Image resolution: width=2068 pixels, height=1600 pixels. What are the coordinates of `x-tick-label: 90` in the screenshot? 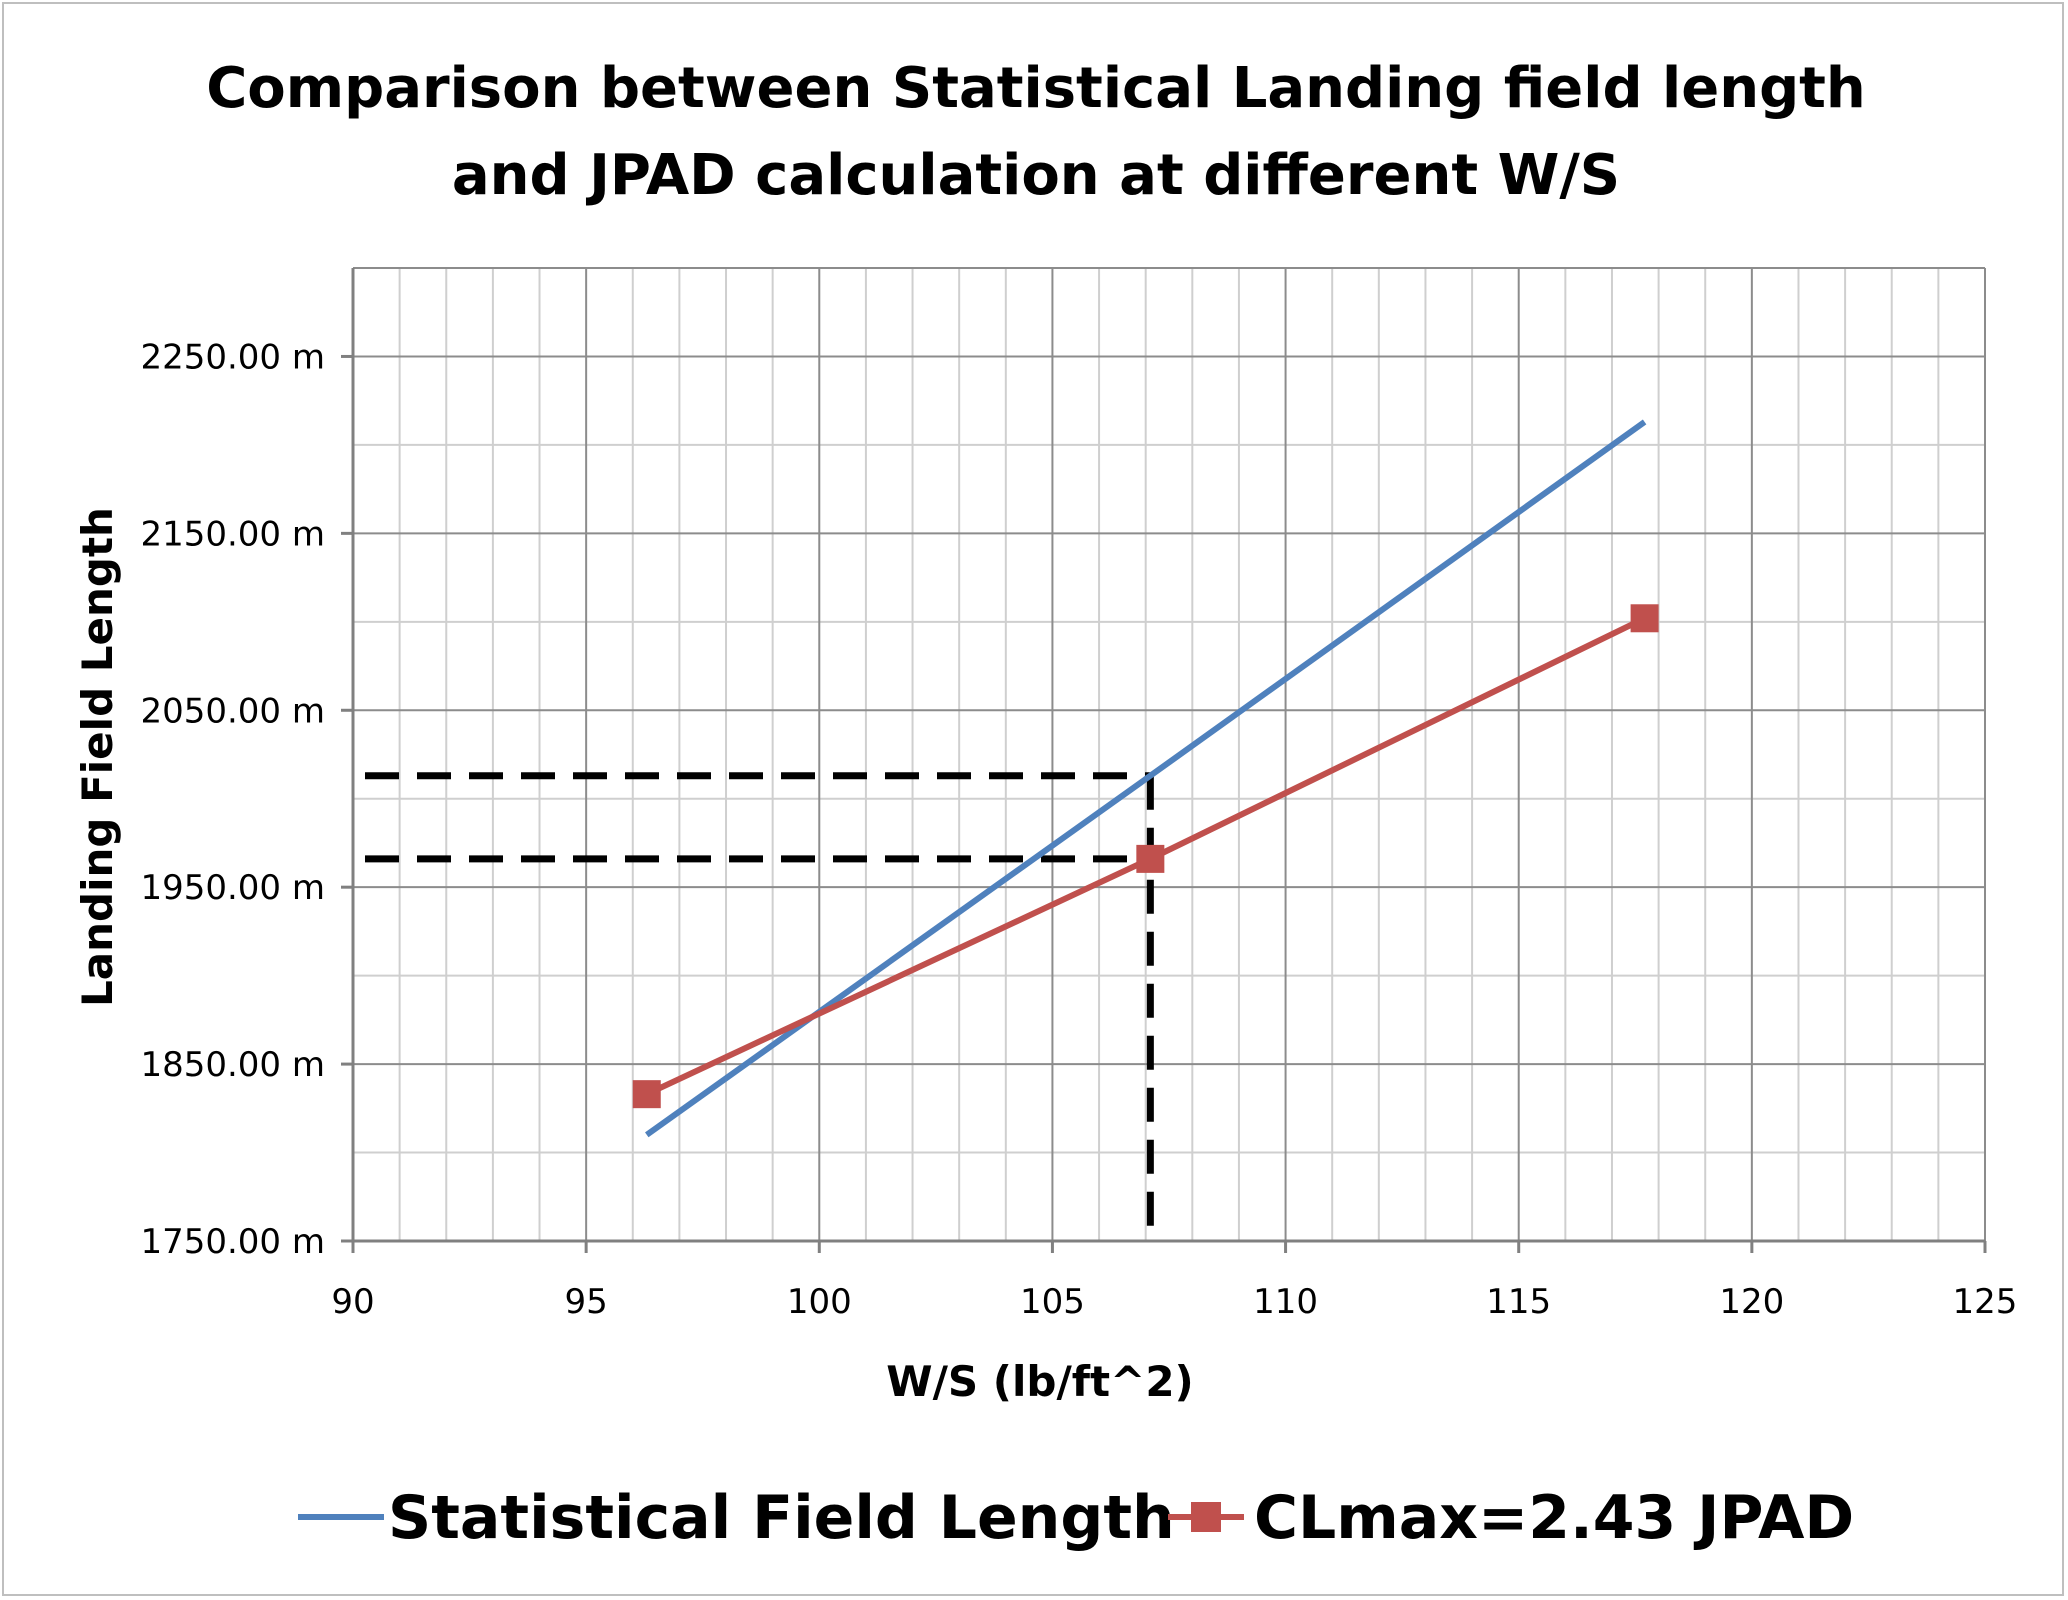 It's located at (352, 1302).